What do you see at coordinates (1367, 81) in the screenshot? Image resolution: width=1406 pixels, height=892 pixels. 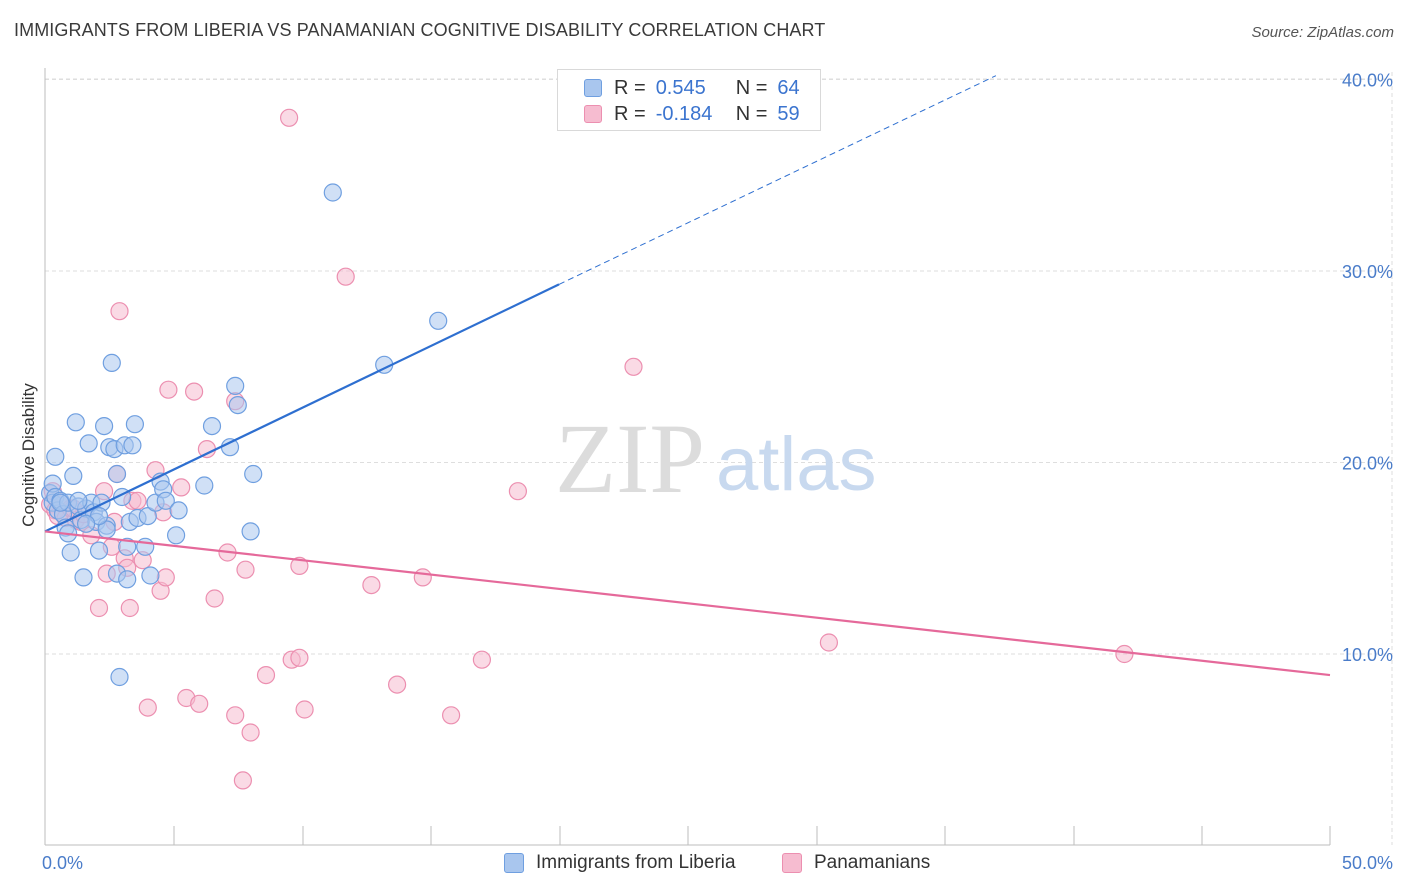 I see `y-tick-label: 40.0%` at bounding box center [1367, 81].